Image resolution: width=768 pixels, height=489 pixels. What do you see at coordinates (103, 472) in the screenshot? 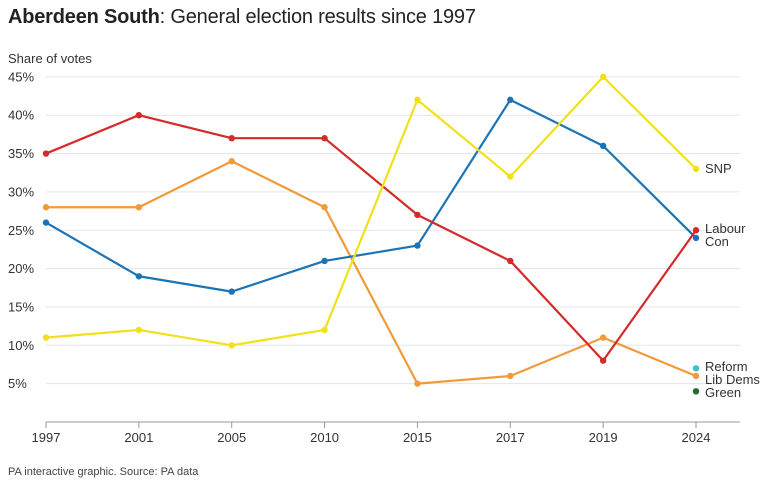
I see `source-footer: PA interactive graphic. Source: PA data` at bounding box center [103, 472].